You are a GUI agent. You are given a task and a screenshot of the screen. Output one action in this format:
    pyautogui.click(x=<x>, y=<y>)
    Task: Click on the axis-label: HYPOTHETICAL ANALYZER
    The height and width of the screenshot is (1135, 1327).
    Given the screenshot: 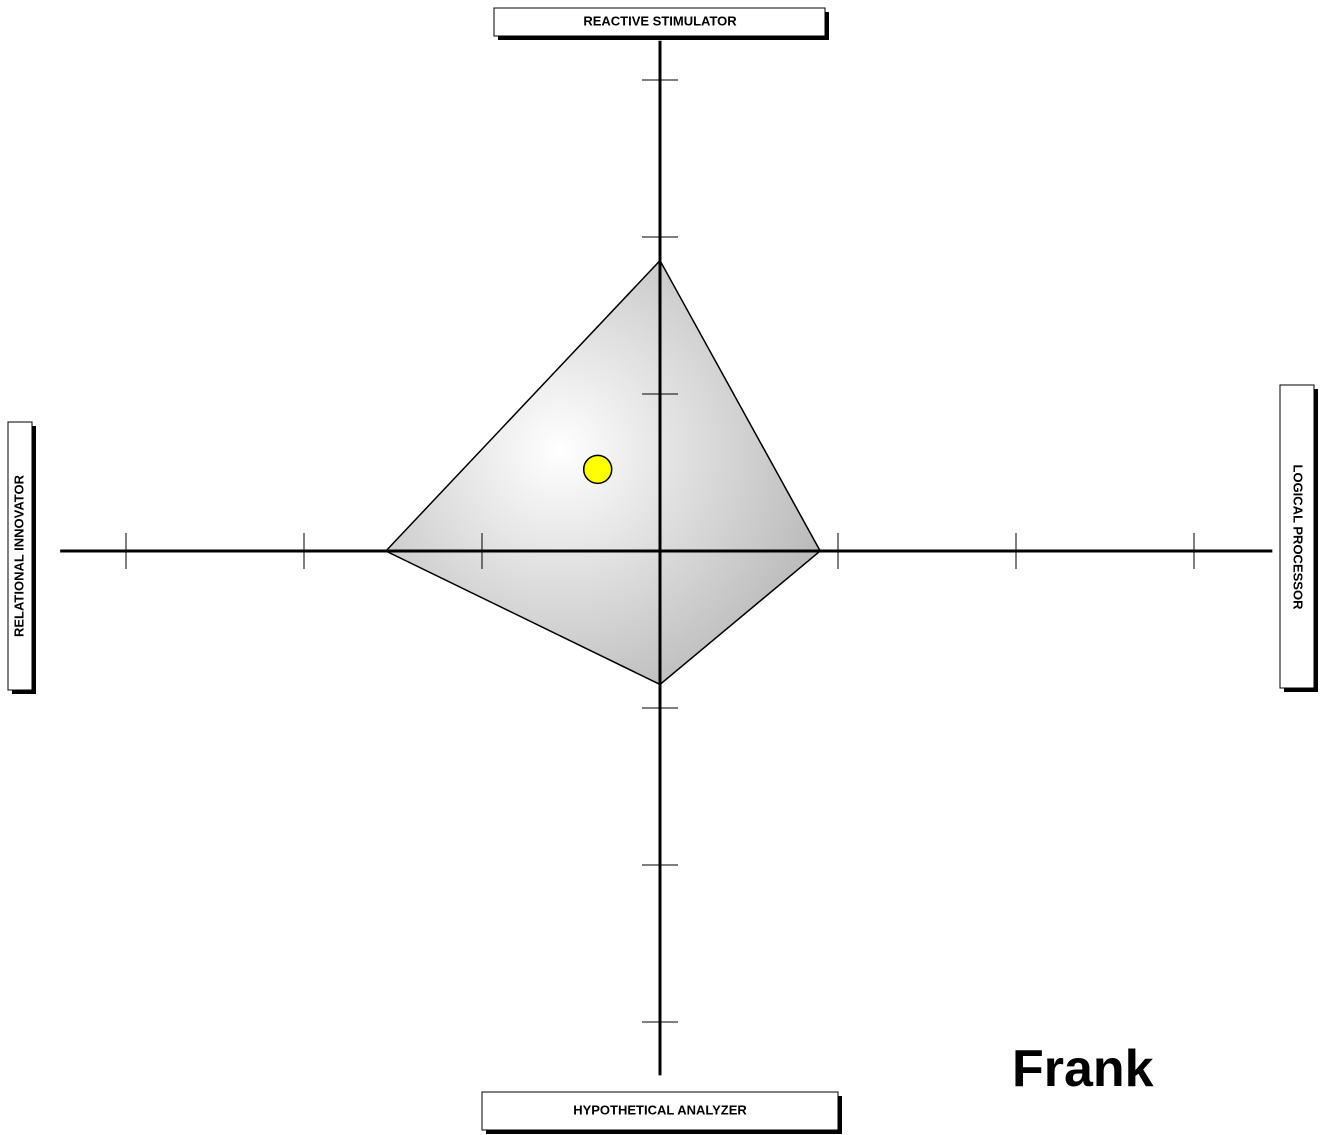 What is the action you would take?
    pyautogui.click(x=660, y=1109)
    